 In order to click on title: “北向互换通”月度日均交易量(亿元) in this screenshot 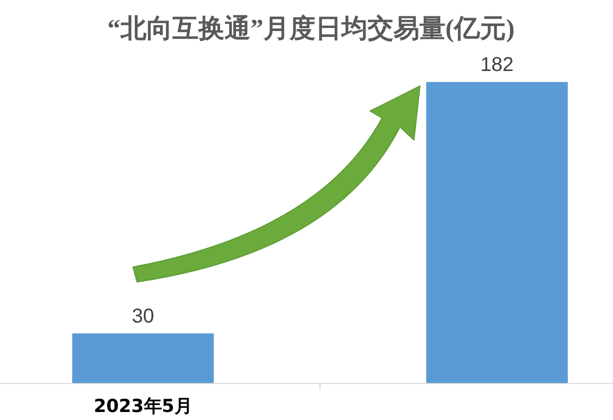, I will do `click(311, 28)`.